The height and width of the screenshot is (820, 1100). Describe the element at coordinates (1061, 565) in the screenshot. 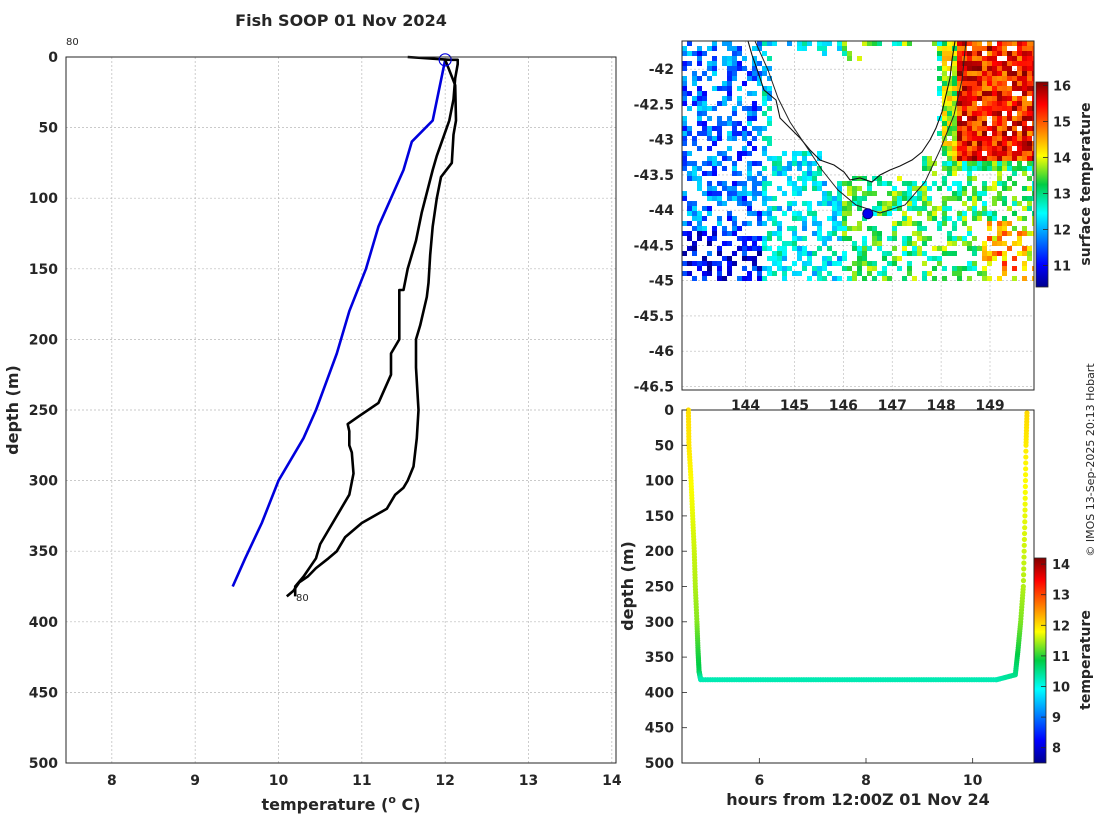

I see `section-colorbar-tick-label: 14` at that location.